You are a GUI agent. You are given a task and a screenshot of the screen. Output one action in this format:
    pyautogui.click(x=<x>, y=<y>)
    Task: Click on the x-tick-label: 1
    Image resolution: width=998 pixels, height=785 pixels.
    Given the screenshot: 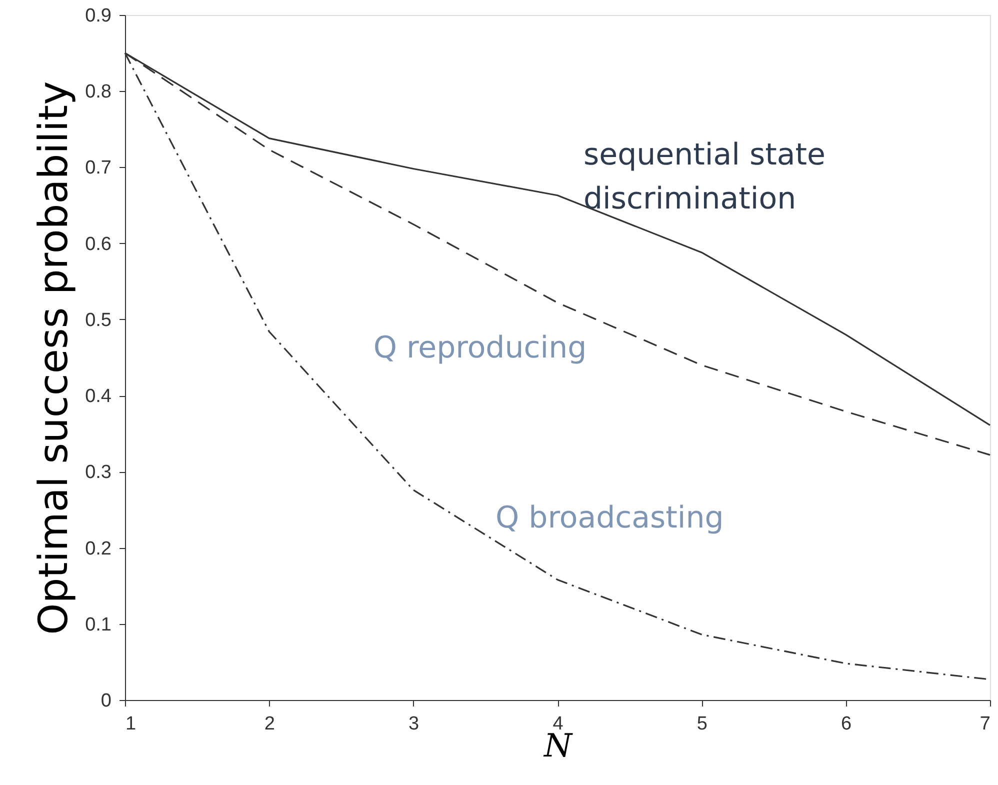 What is the action you would take?
    pyautogui.click(x=131, y=724)
    